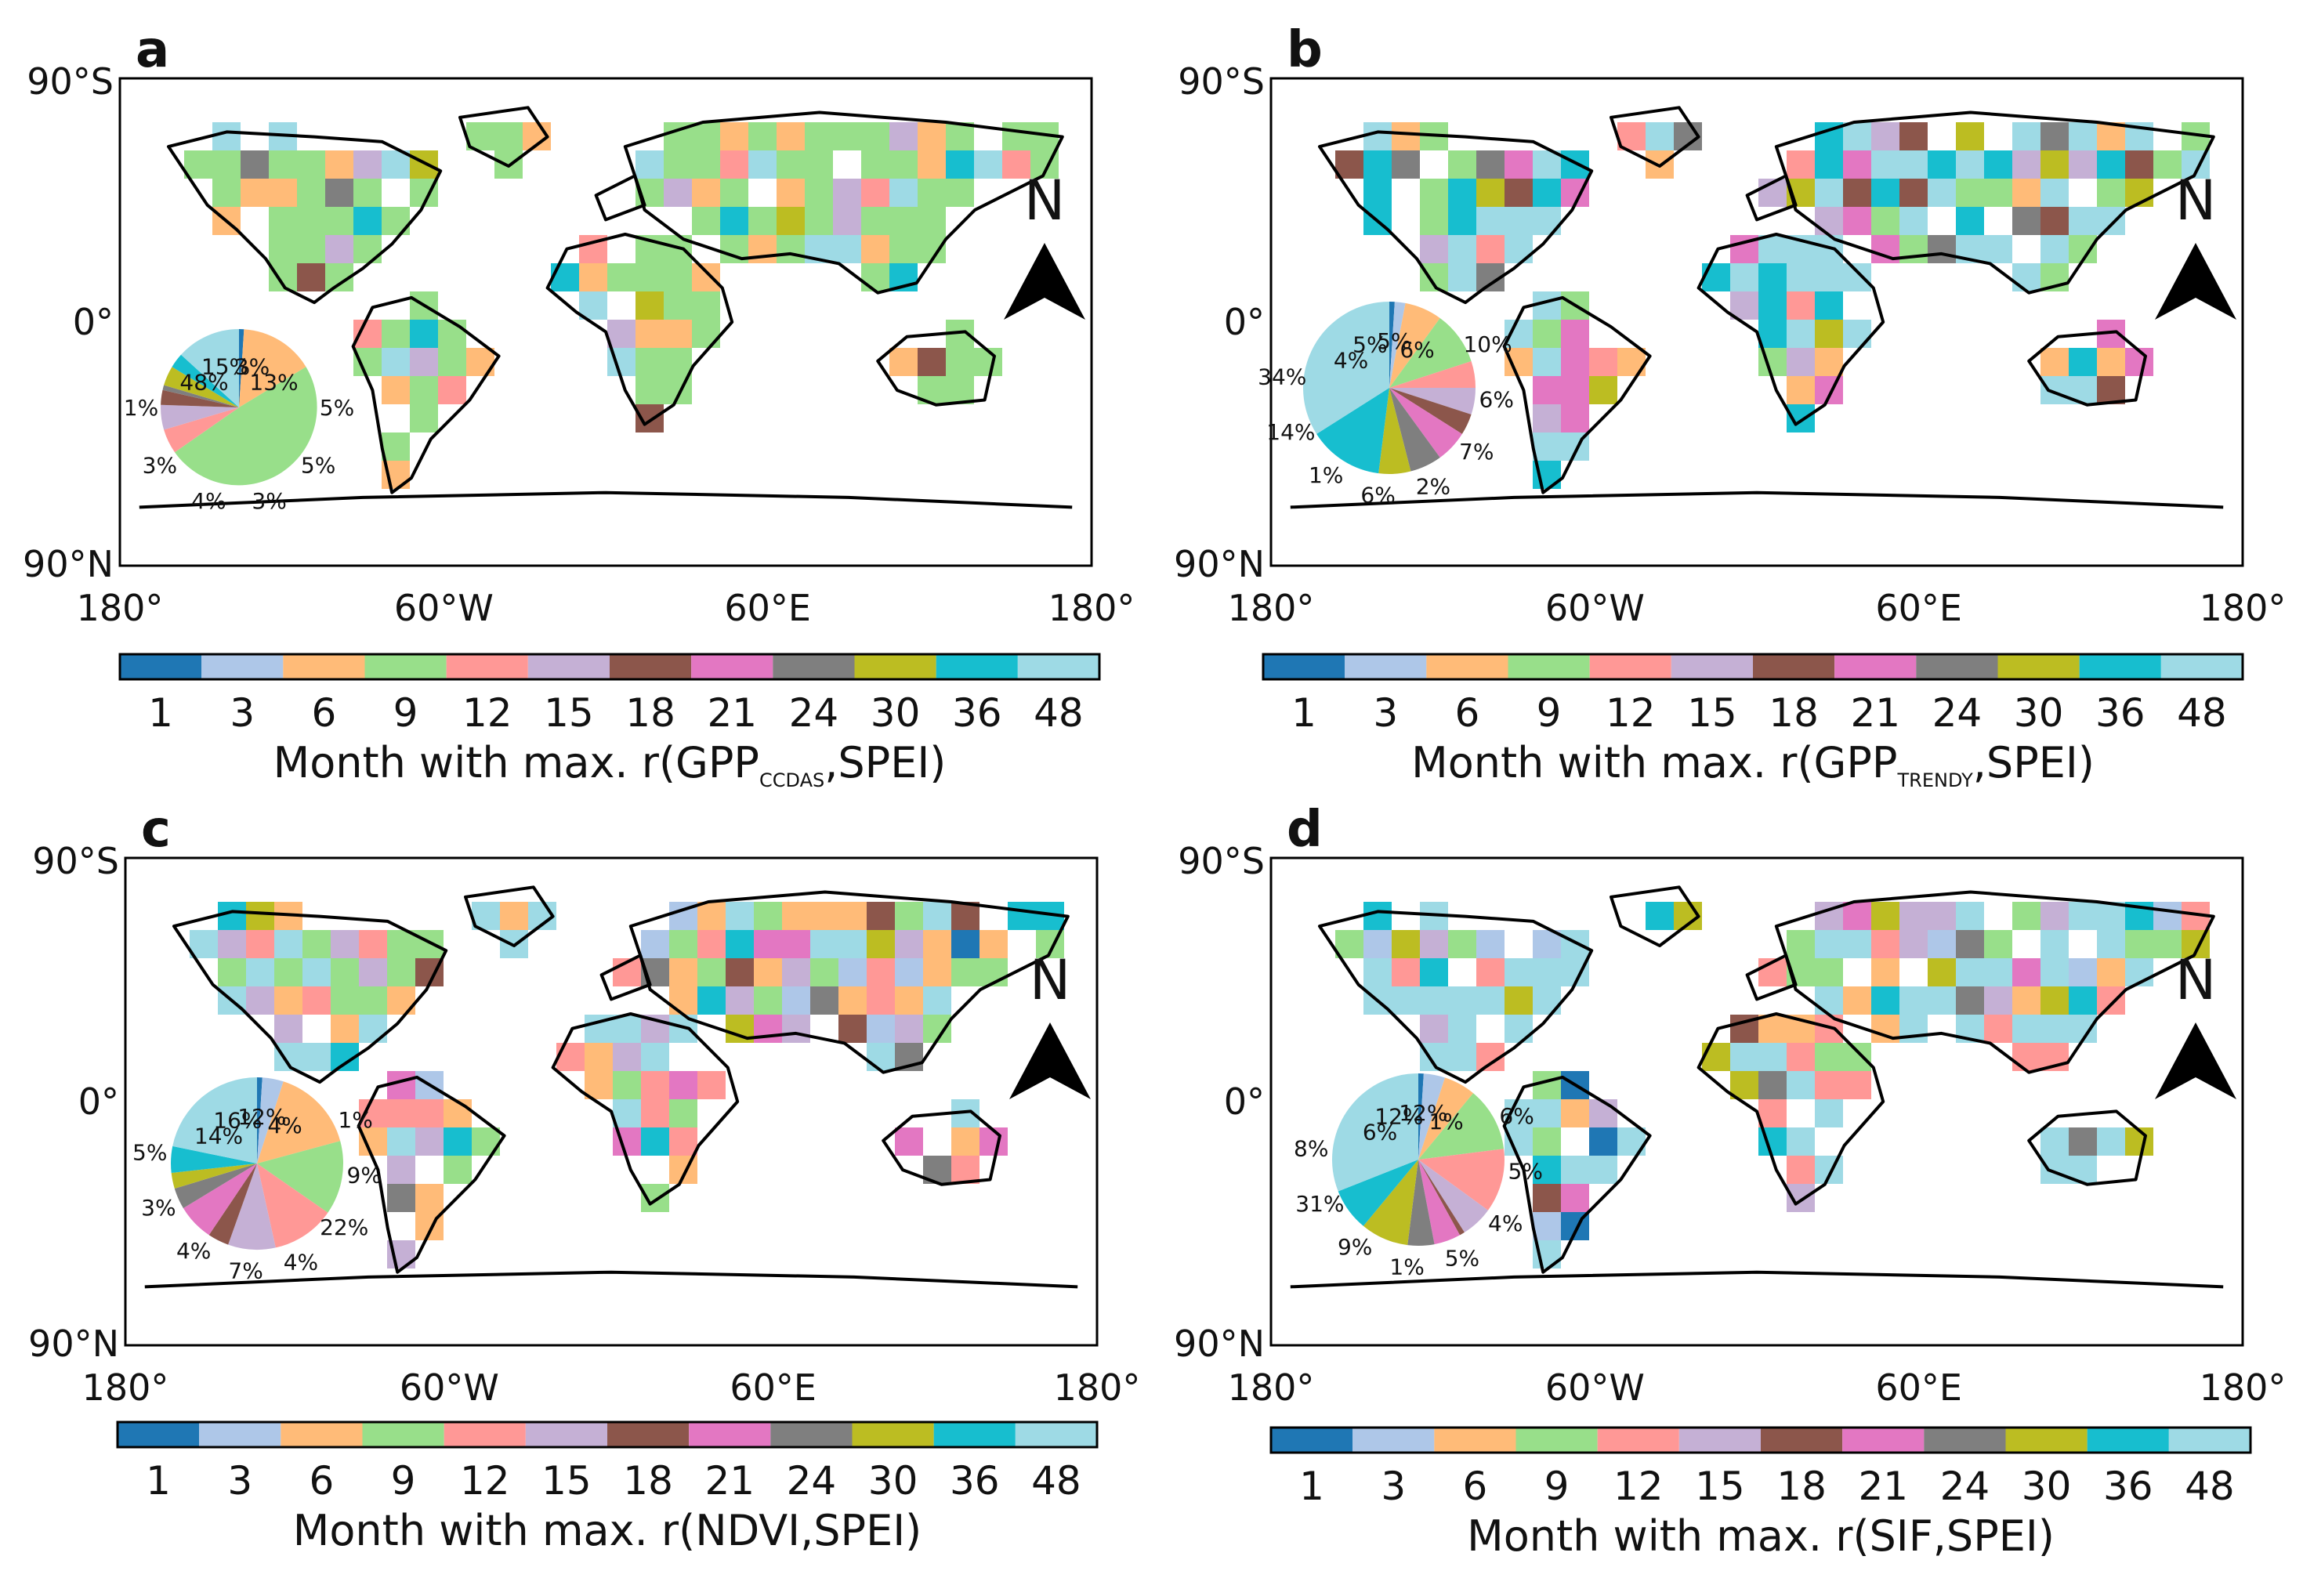  I want to click on colorbar-tick-label: 36, so click(975, 1481).